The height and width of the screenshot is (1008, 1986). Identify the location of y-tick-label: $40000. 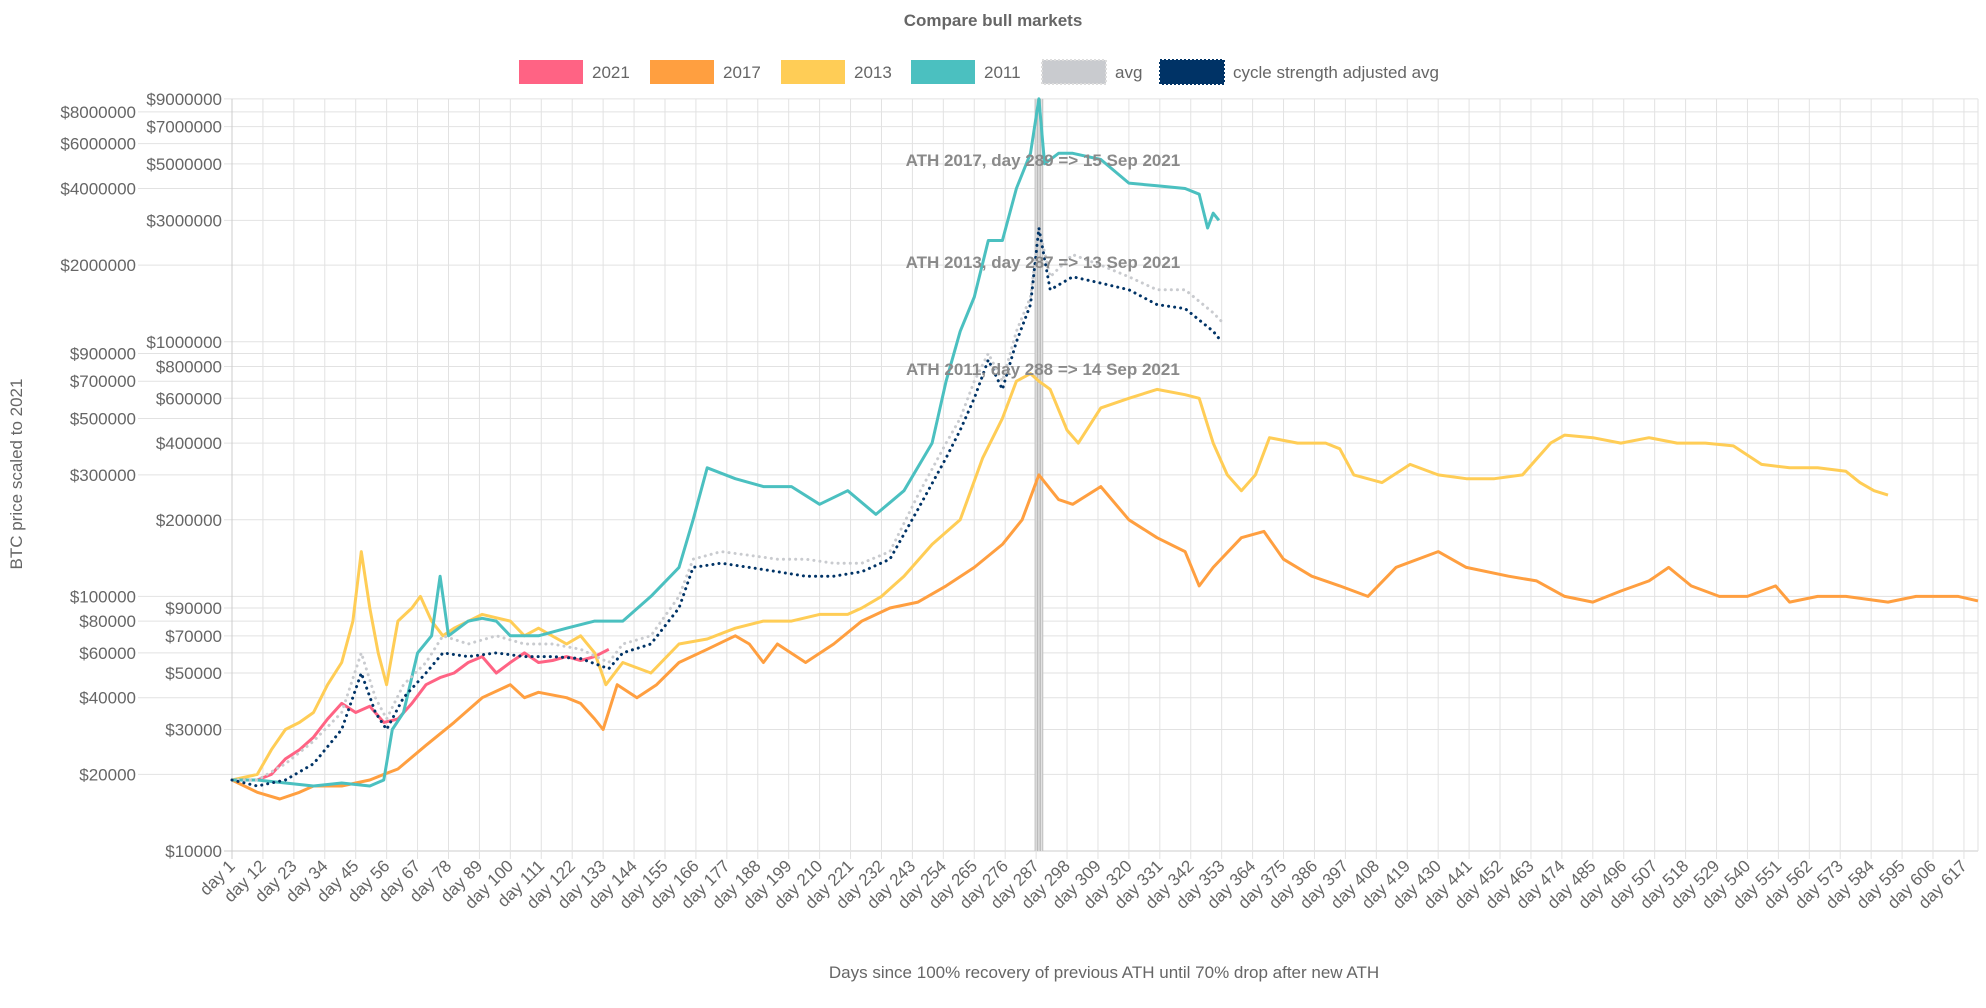
(107, 698).